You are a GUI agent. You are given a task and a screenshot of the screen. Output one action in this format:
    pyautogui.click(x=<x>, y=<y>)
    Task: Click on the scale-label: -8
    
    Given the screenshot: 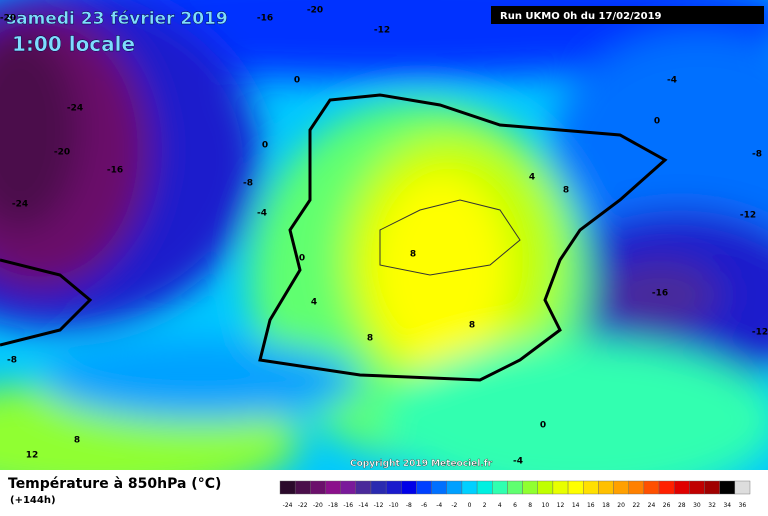 What is the action you would take?
    pyautogui.click(x=409, y=505)
    